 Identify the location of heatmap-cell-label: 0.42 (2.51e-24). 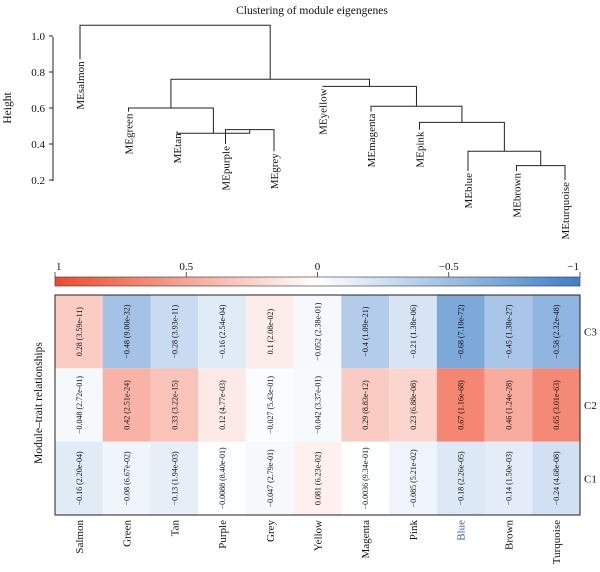
(127, 405).